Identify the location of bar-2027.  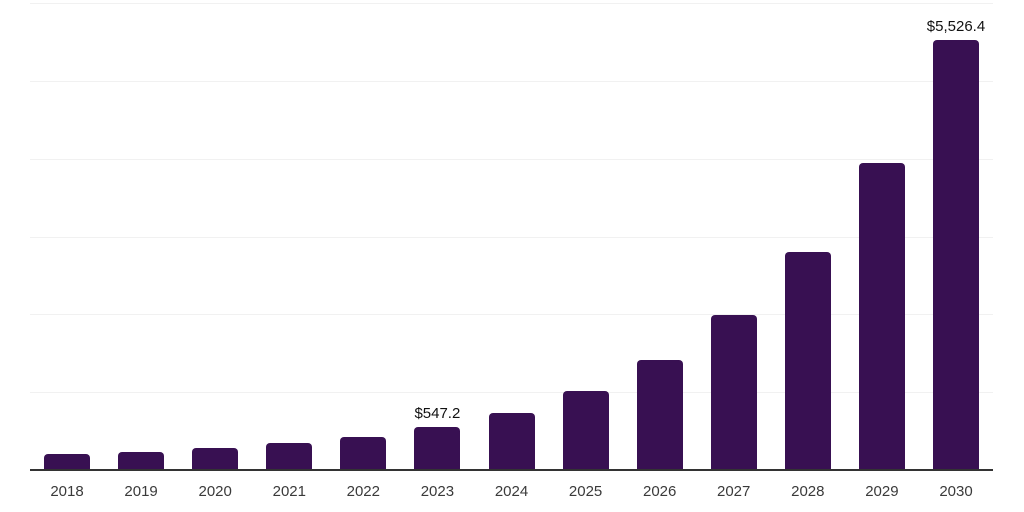
(733, 392).